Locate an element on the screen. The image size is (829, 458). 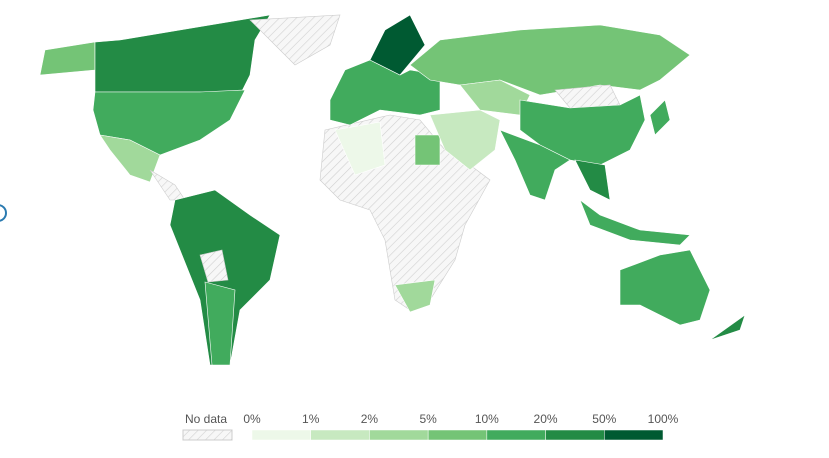
legend-tick-label: 5% is located at coordinates (428, 419).